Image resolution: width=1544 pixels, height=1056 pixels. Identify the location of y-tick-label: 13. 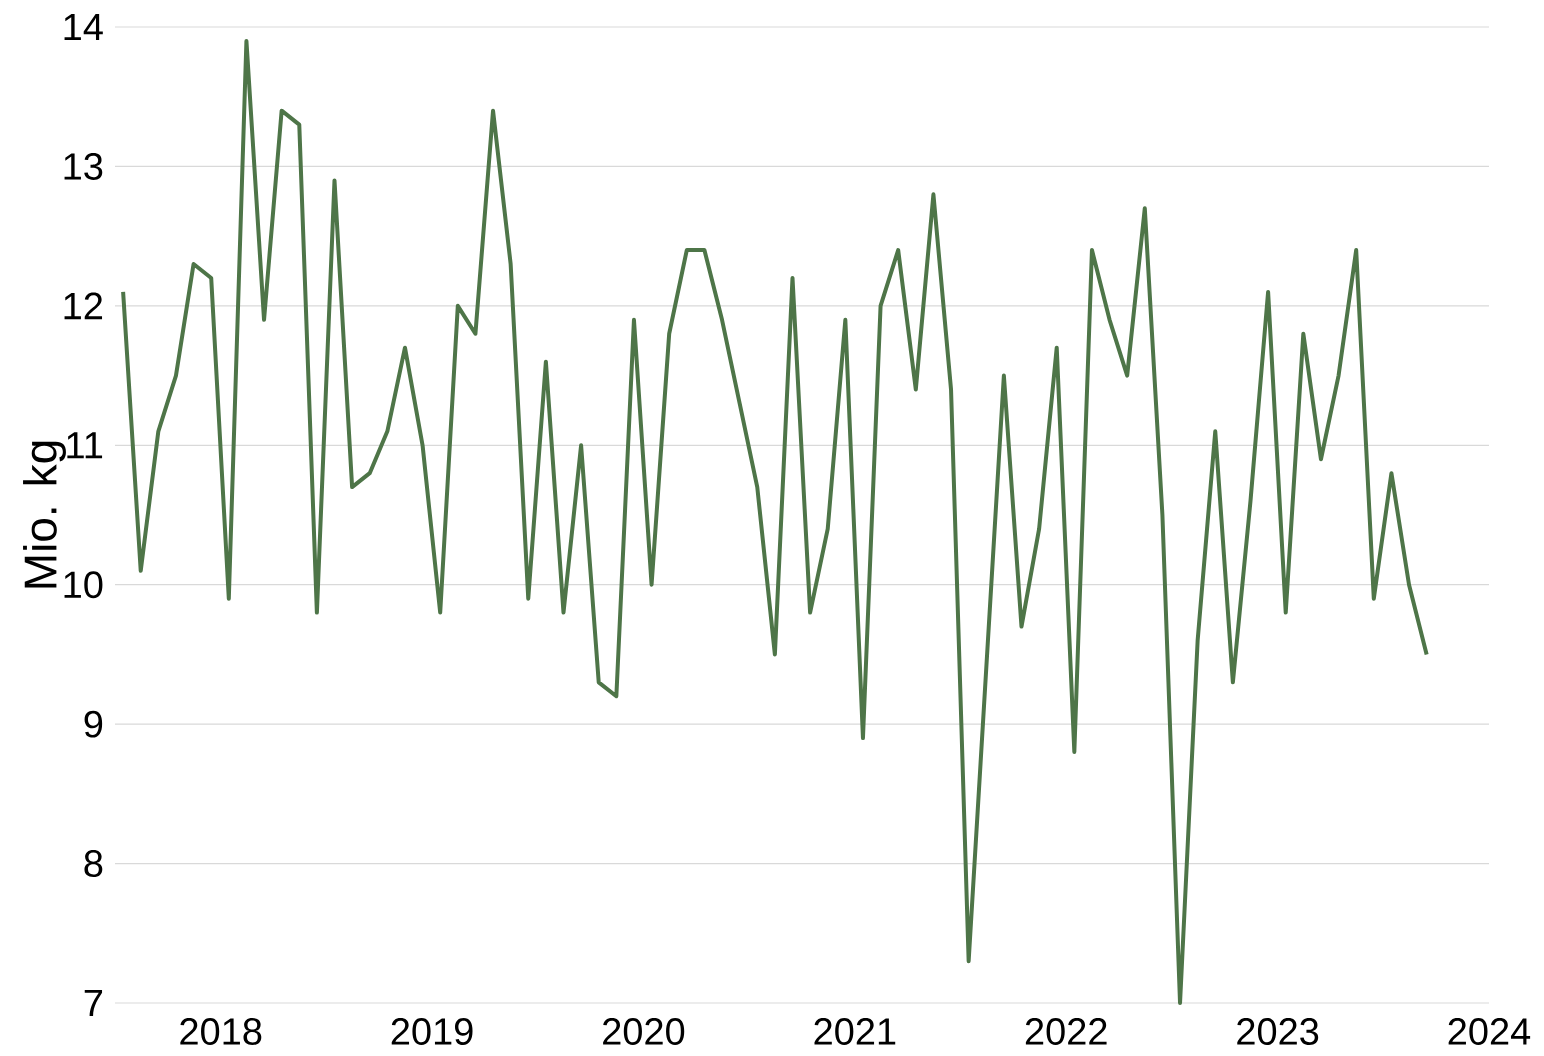
(83, 166).